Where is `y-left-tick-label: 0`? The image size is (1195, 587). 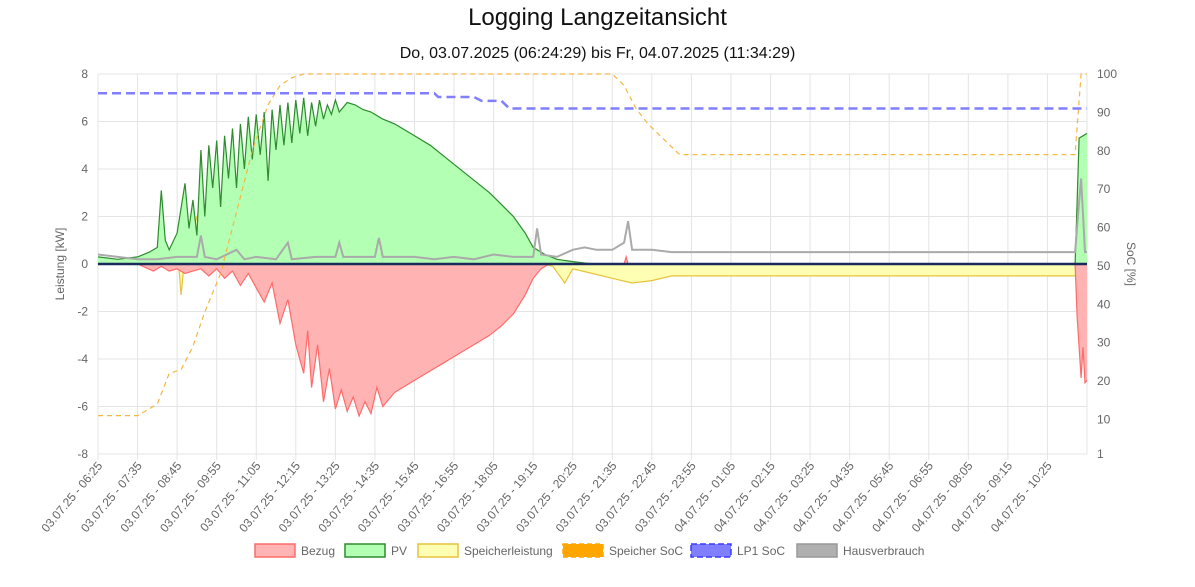
y-left-tick-label: 0 is located at coordinates (84, 264).